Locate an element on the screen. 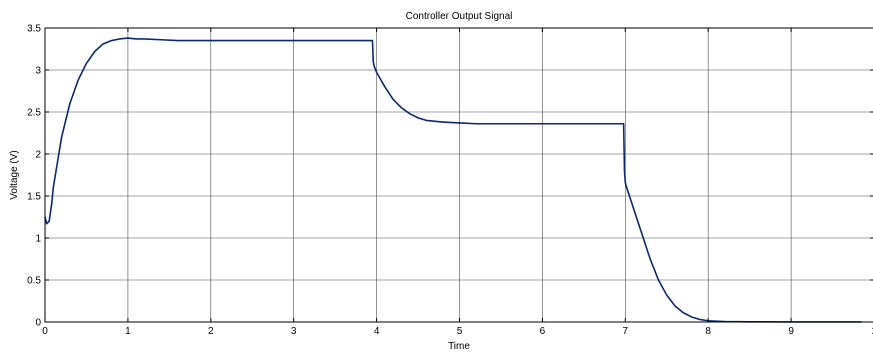  chart-title: Controller Output Signal is located at coordinates (459, 16).